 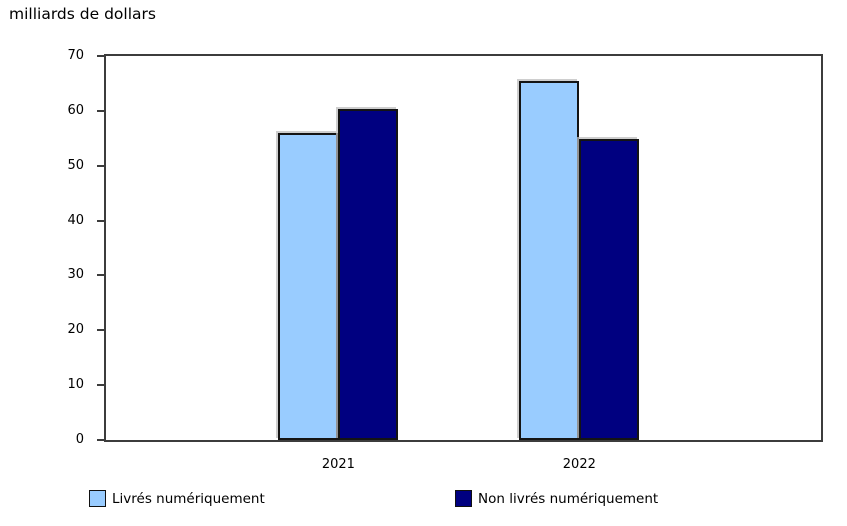 What do you see at coordinates (579, 464) in the screenshot?
I see `x-axis-category-label: 2022` at bounding box center [579, 464].